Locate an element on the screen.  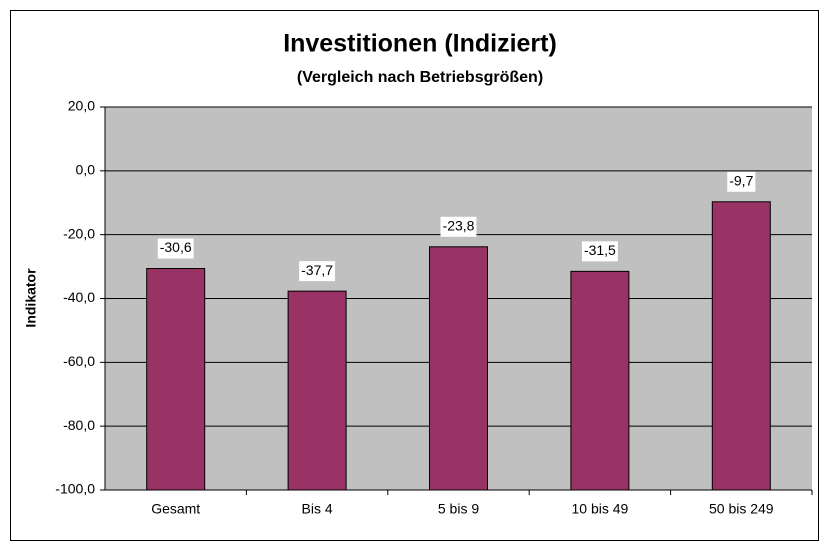
value-label: -23,8 is located at coordinates (459, 225).